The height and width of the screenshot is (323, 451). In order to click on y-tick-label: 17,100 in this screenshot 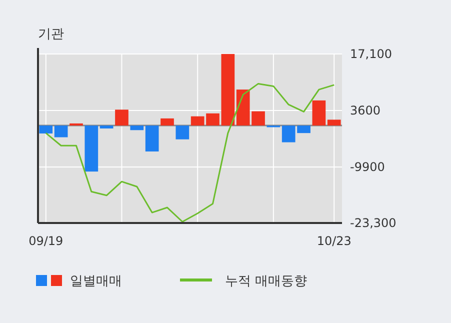, I will do `click(371, 54)`.